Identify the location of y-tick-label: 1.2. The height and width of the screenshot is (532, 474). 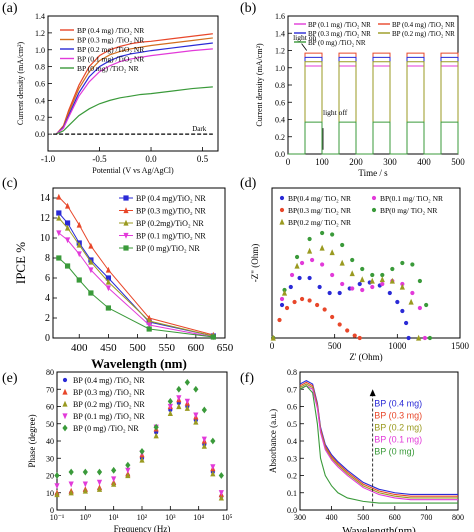
(280, 51).